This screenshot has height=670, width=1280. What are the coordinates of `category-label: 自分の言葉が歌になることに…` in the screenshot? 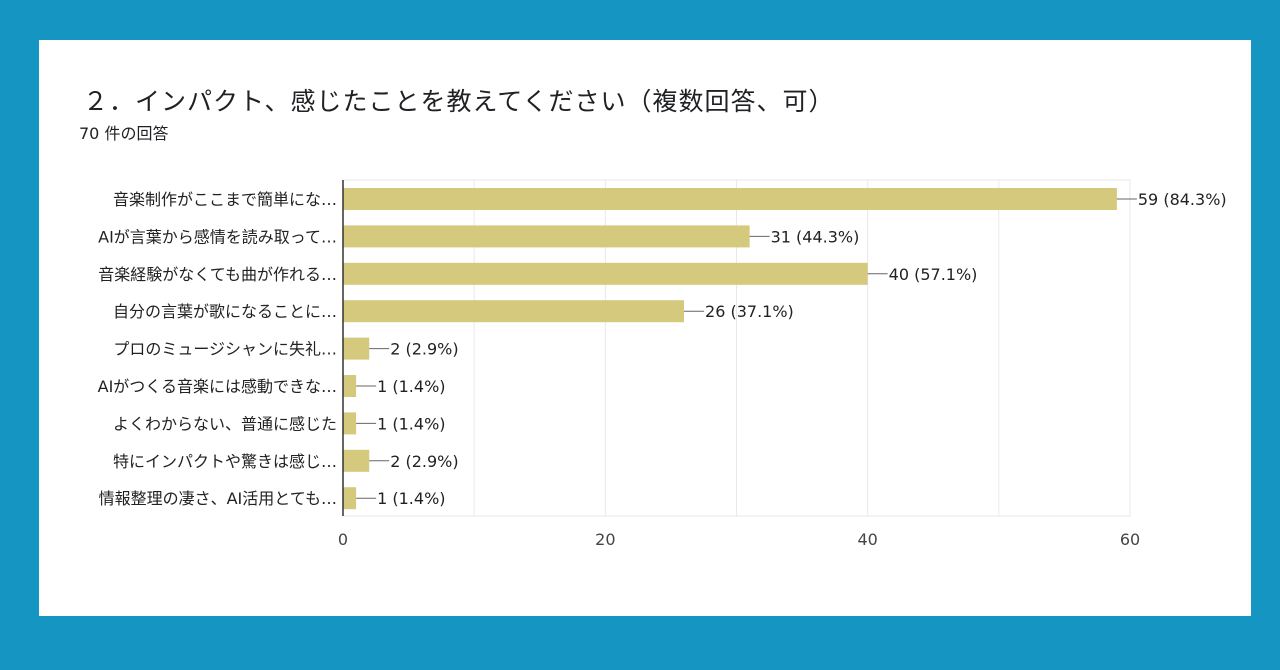 It's located at (225, 311).